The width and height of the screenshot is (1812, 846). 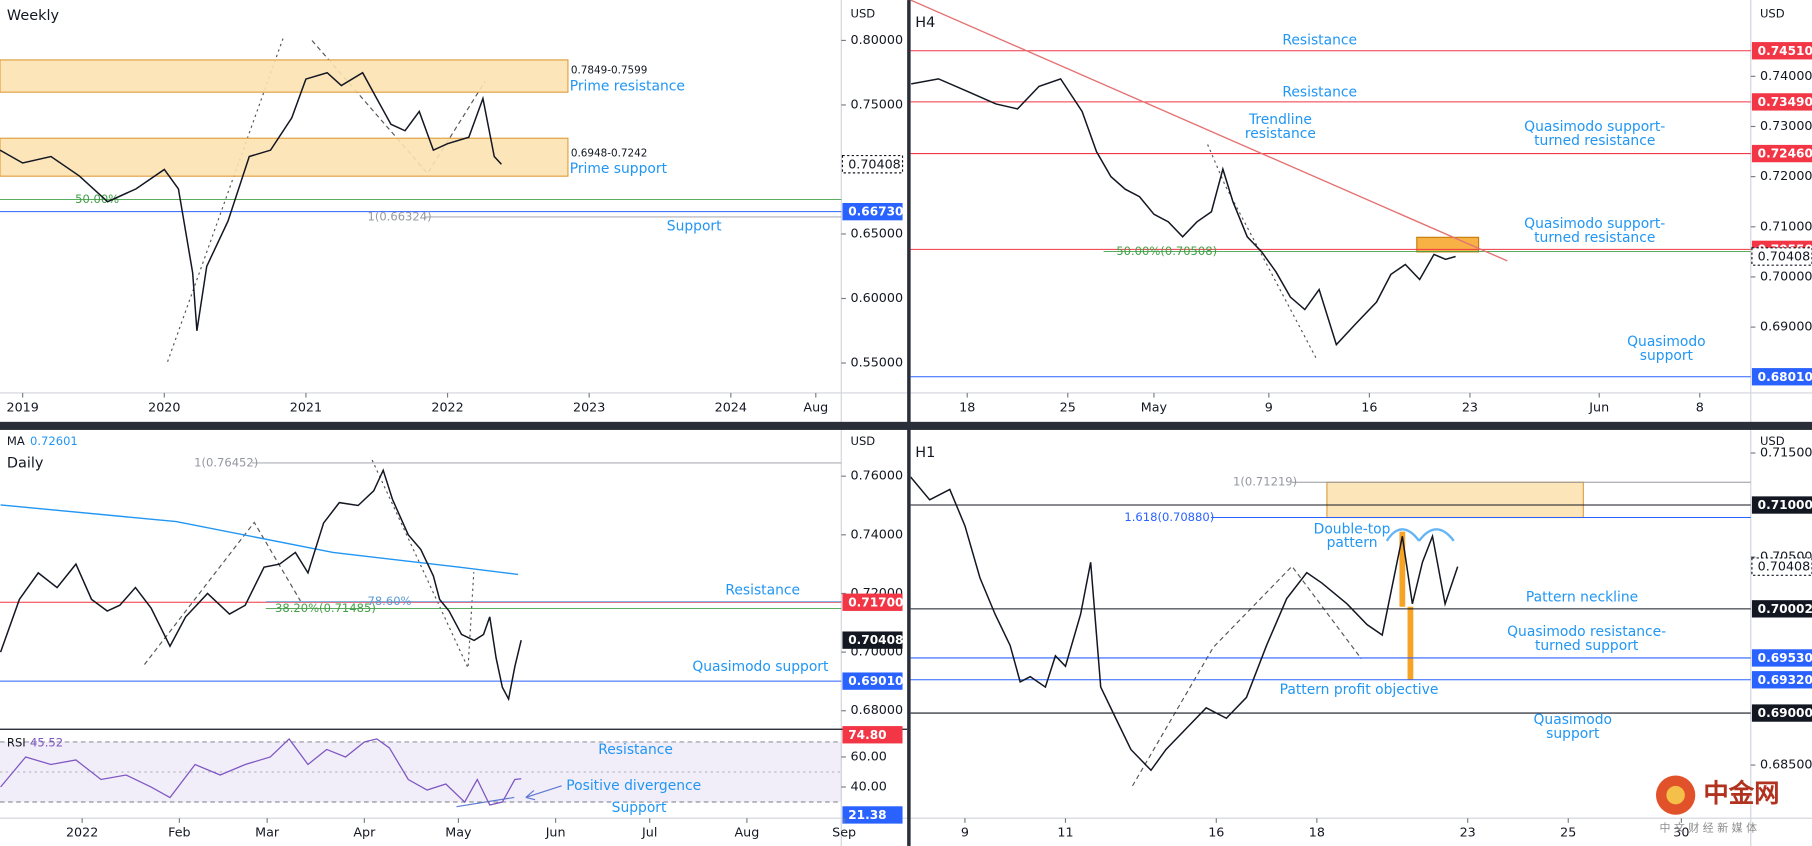 What do you see at coordinates (1785, 609) in the screenshot?
I see `price-tag-label: 0.70002` at bounding box center [1785, 609].